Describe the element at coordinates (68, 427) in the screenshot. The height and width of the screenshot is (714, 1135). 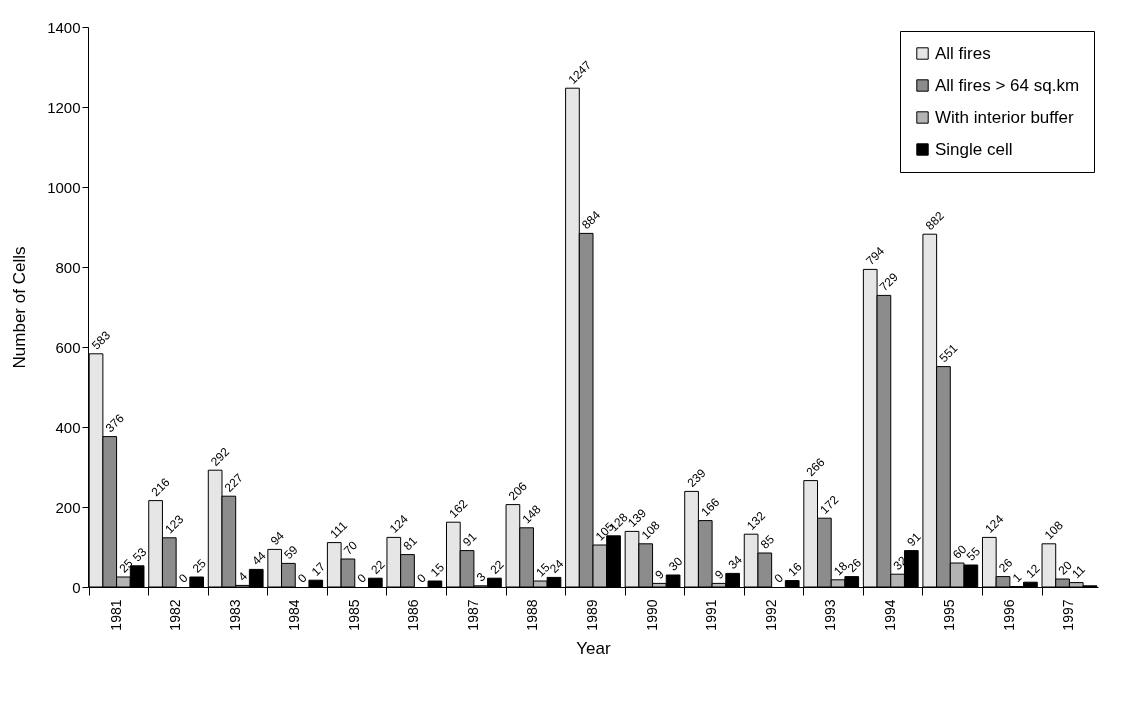
I see `y-tick-label: 400` at that location.